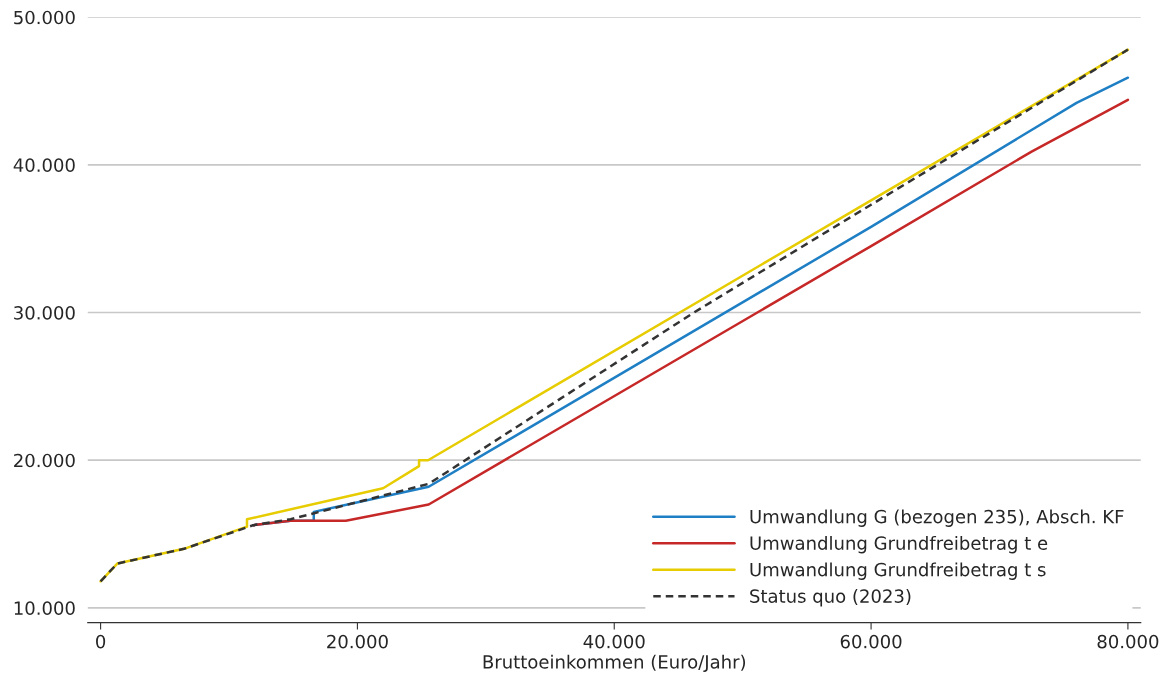 This screenshot has height=688, width=1170. What do you see at coordinates (44, 460) in the screenshot?
I see `y-tick-label: 20.000` at bounding box center [44, 460].